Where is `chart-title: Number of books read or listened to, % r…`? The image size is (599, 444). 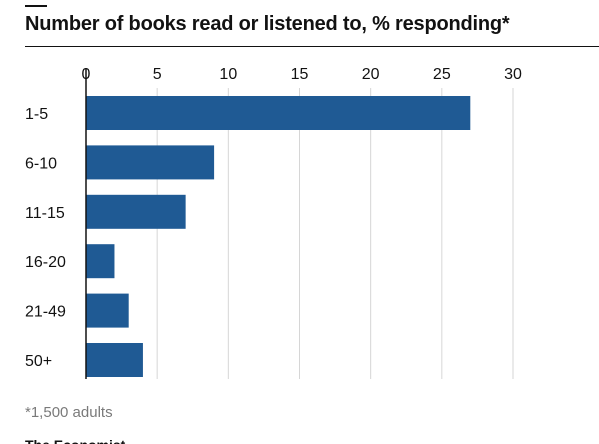 chart-title: Number of books read or listened to, % r… is located at coordinates (267, 24).